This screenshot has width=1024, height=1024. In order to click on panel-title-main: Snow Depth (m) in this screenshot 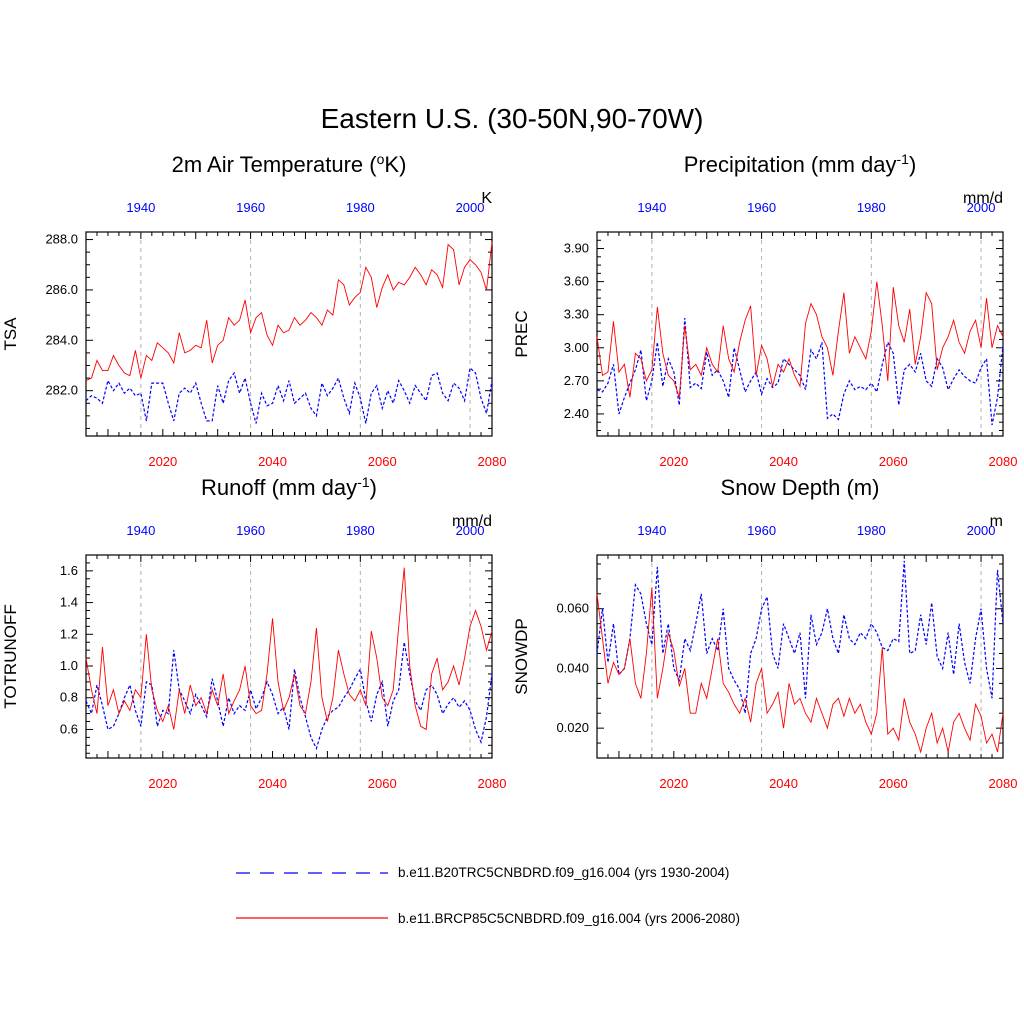, I will do `click(800, 487)`.